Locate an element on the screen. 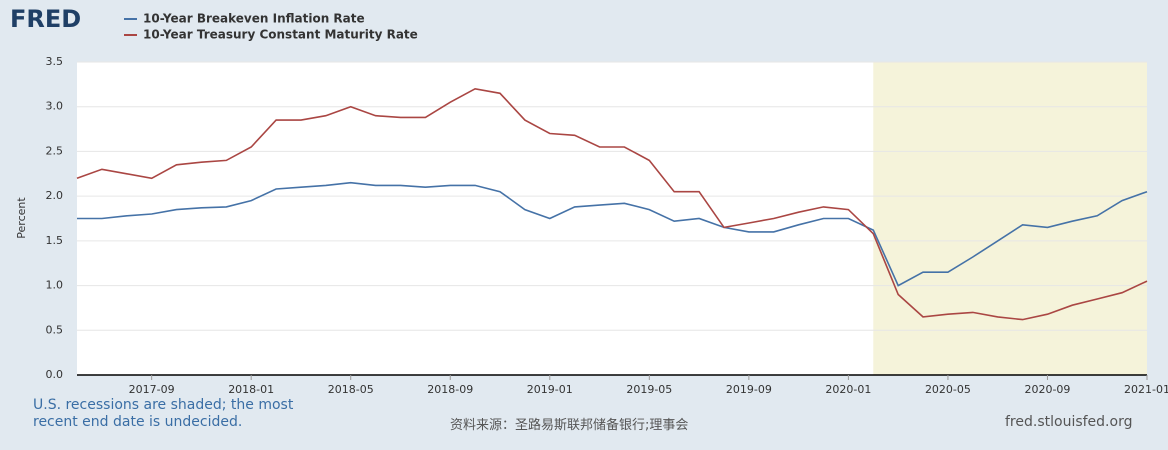 This screenshot has width=1168, height=450. x-tick-label: 2019-05 is located at coordinates (649, 389).